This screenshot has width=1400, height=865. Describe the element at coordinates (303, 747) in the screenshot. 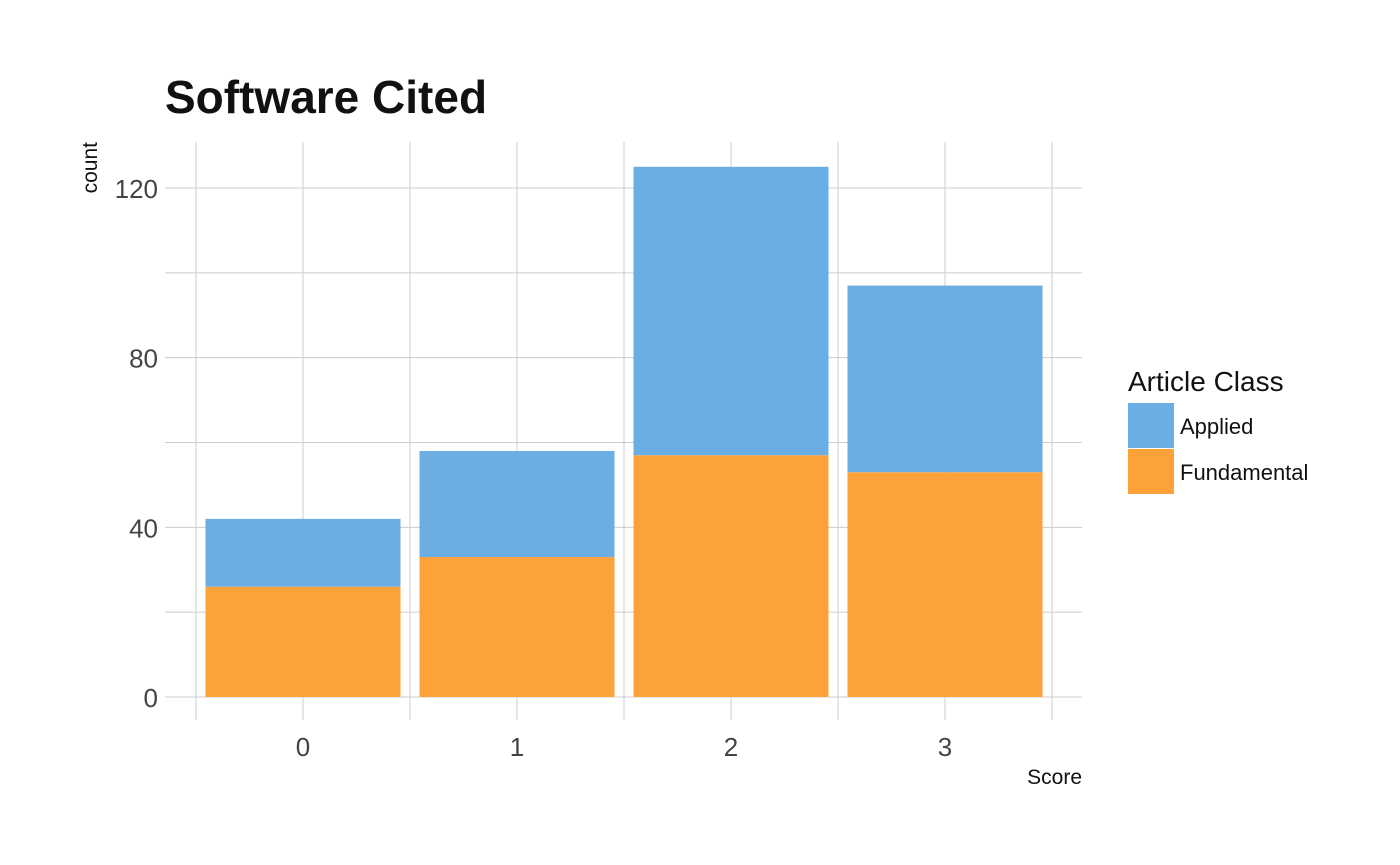

I see `x-tick-label: 0` at that location.